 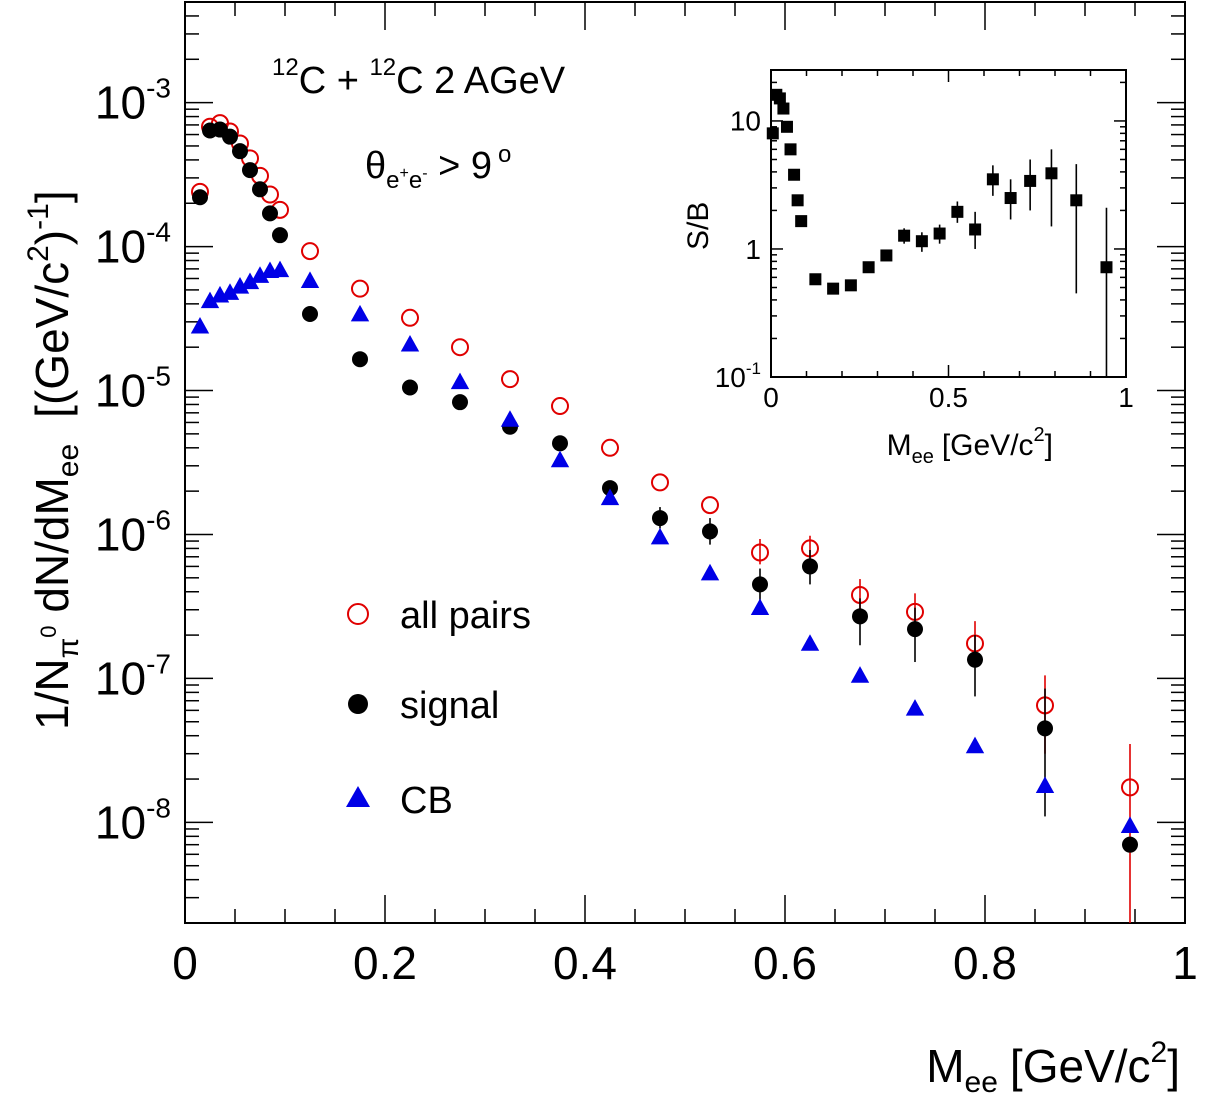 What do you see at coordinates (948, 397) in the screenshot?
I see `inset-x-tick-labels: 0 0.5 1` at bounding box center [948, 397].